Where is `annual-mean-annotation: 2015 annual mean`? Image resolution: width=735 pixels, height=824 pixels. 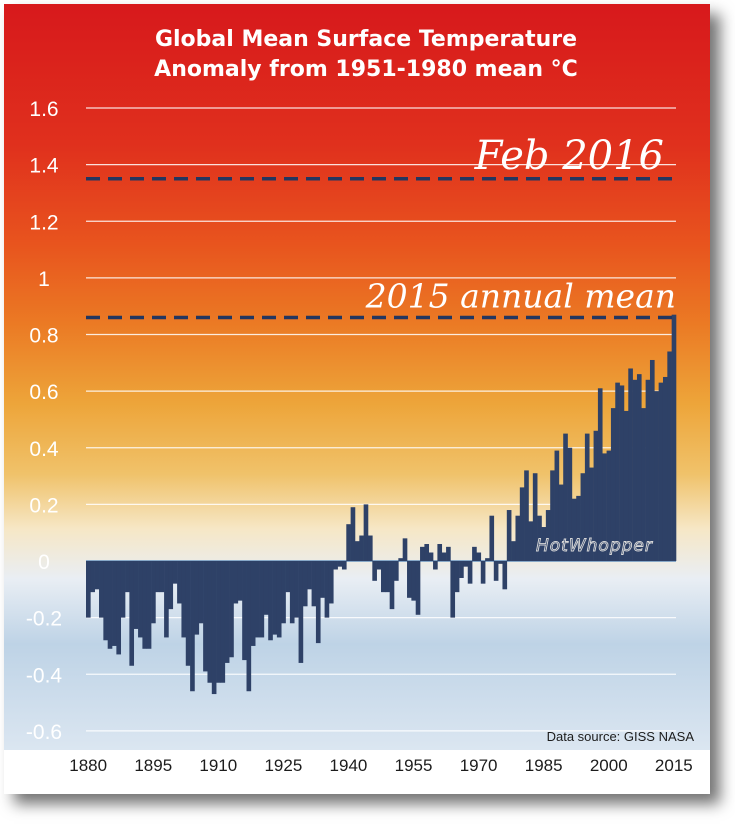 annual-mean-annotation: 2015 annual mean is located at coordinates (520, 296).